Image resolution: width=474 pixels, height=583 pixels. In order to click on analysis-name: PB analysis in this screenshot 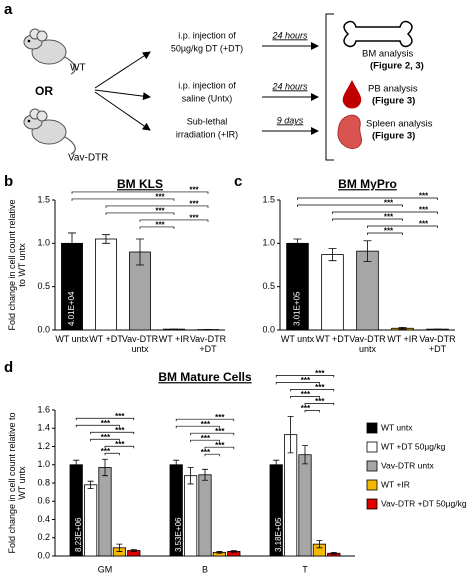, I will do `click(393, 89)`.